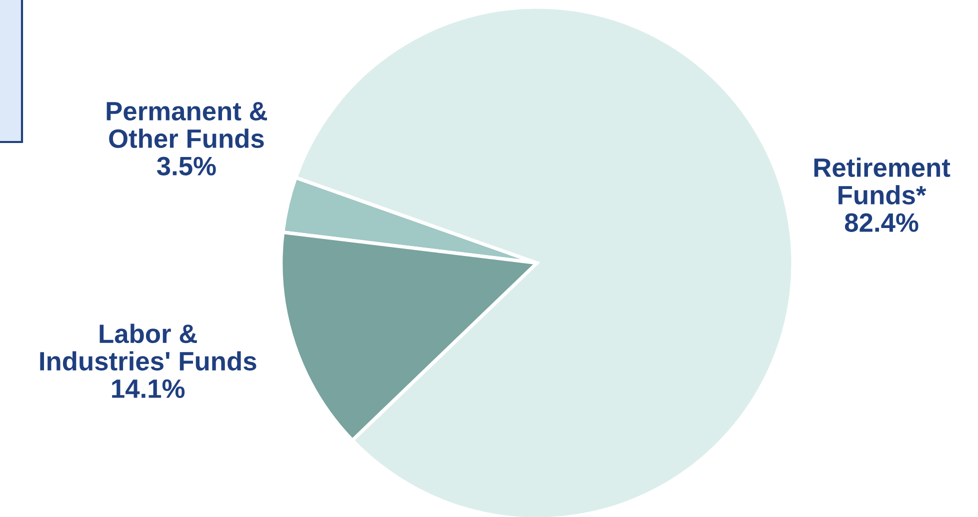  I want to click on data-label: 82.4%, so click(881, 222).